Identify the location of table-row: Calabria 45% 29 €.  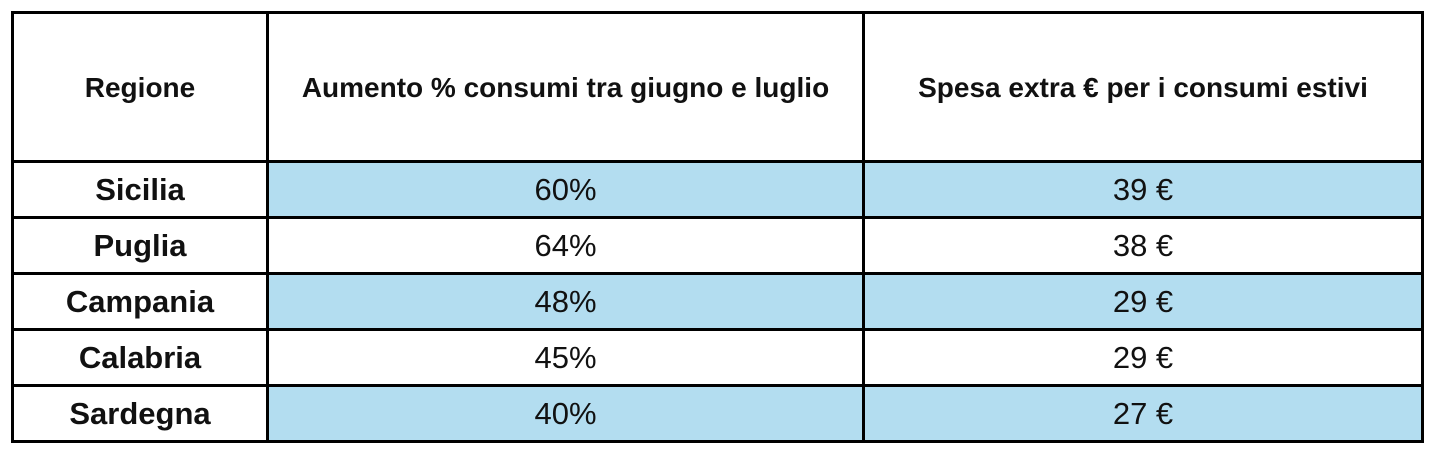
(717, 357).